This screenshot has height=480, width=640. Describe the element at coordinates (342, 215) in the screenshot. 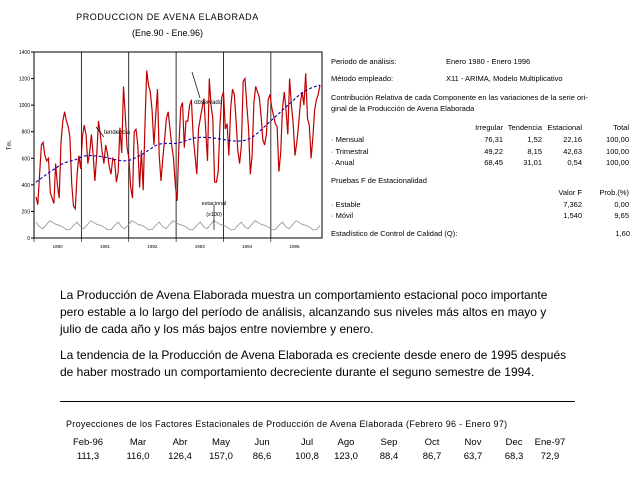

I see `pruebas-row-label: · Móvil` at that location.